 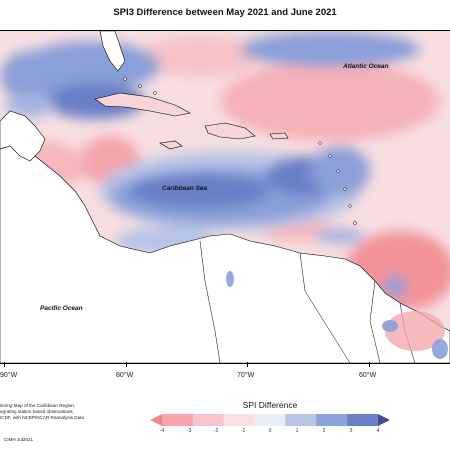 I want to click on legend-tick-label: 2, so click(x=324, y=431).